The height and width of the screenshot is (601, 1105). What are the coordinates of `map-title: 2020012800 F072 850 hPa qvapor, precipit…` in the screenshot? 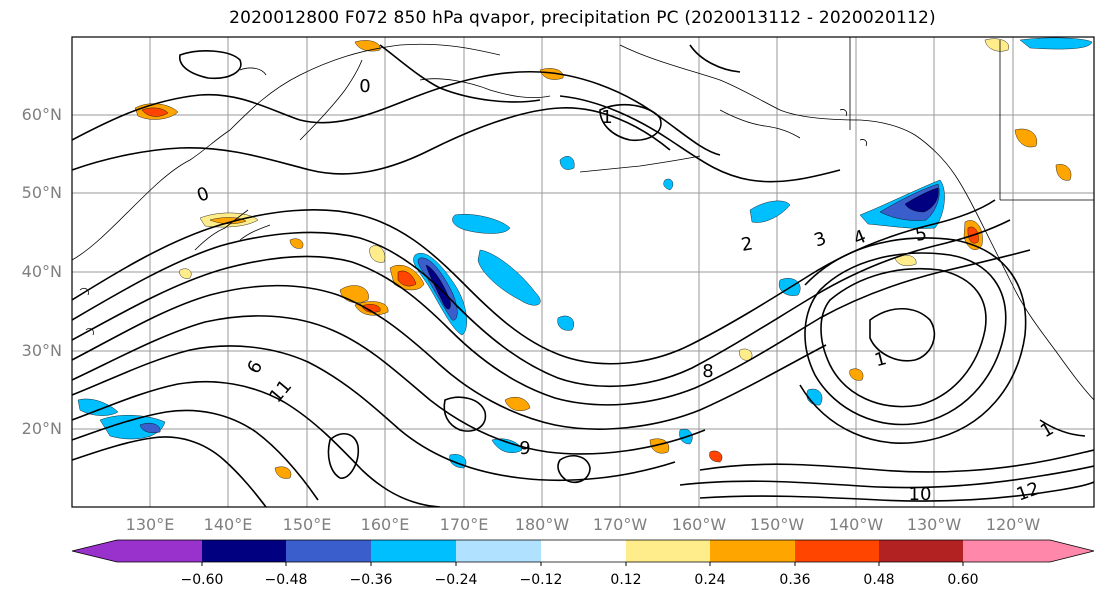 It's located at (582, 18).